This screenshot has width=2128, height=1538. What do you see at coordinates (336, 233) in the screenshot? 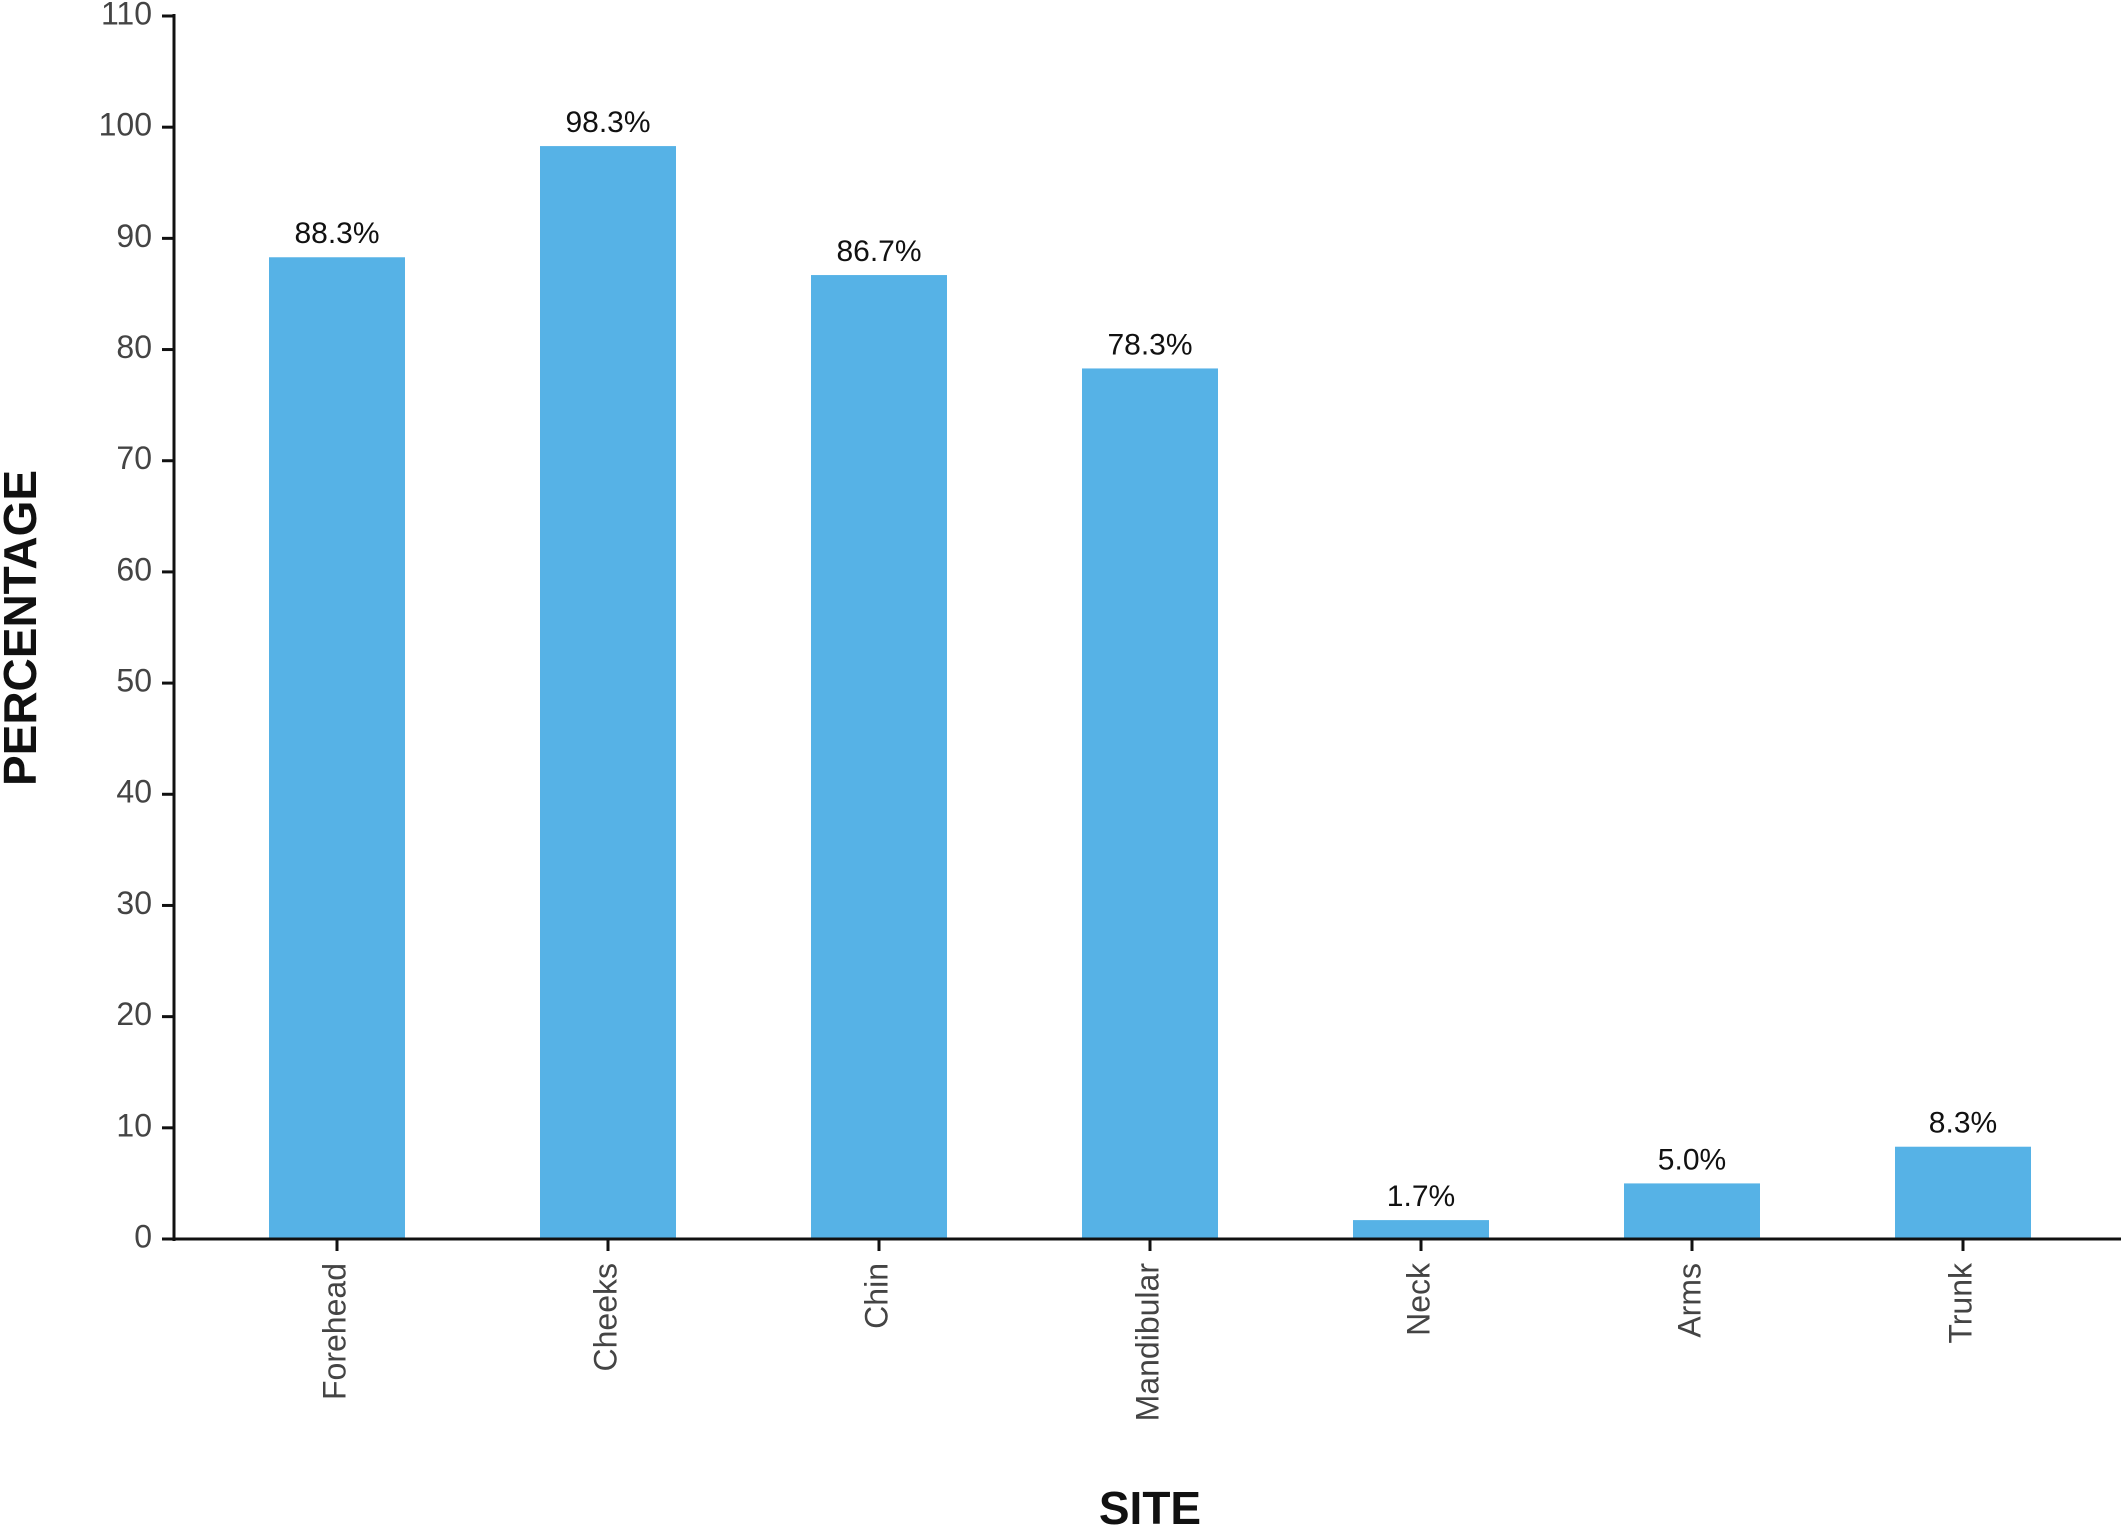
I see `value-label: 88.3%` at bounding box center [336, 233].